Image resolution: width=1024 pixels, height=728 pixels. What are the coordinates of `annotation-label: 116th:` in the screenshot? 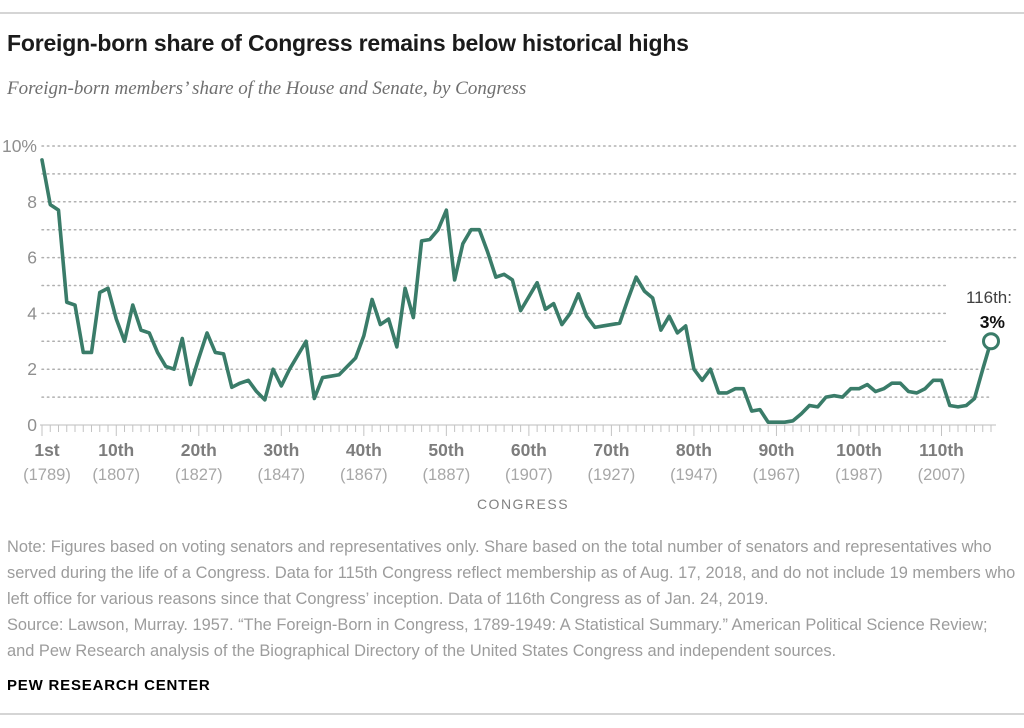 It's located at (989, 297).